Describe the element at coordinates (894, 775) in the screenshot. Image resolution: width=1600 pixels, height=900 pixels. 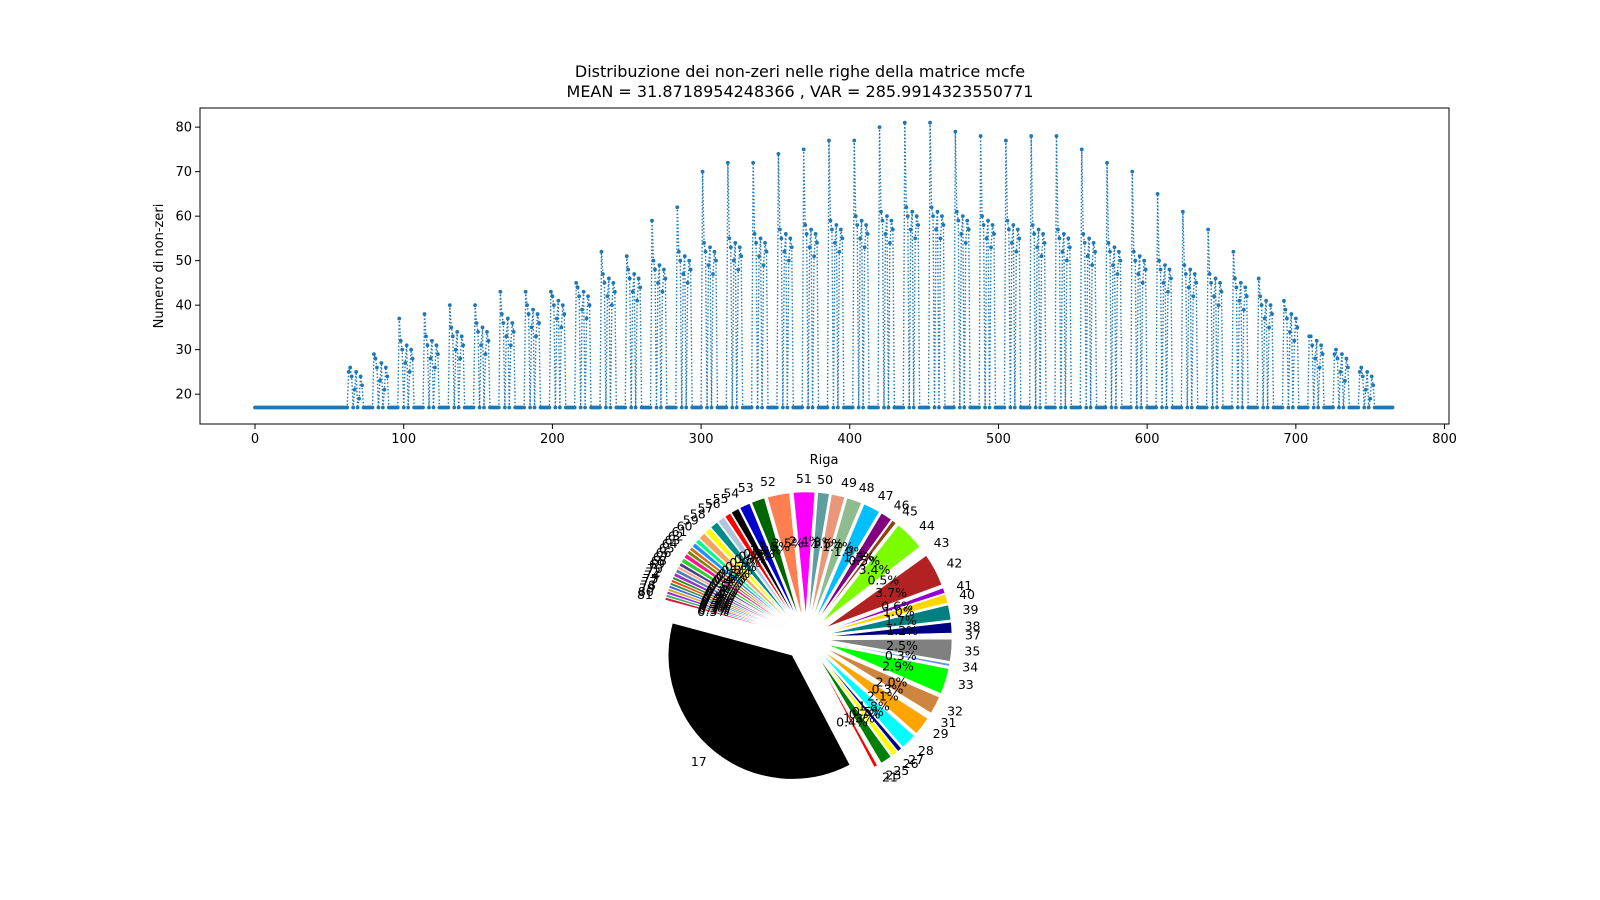
I see `pie-label: 23` at that location.